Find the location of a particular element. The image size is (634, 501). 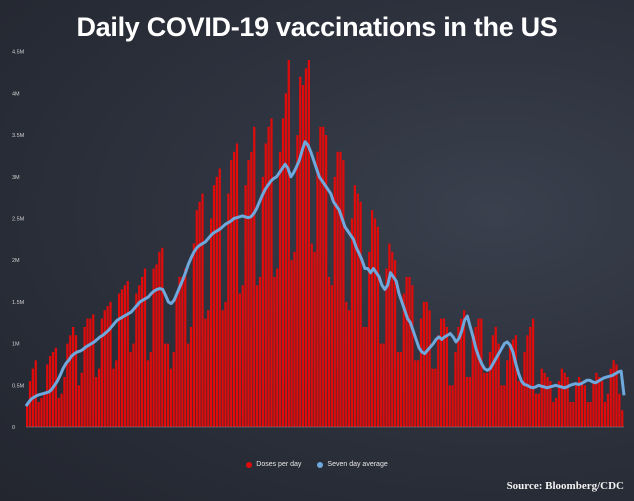

y-tick-label: 4.5M is located at coordinates (18, 53).